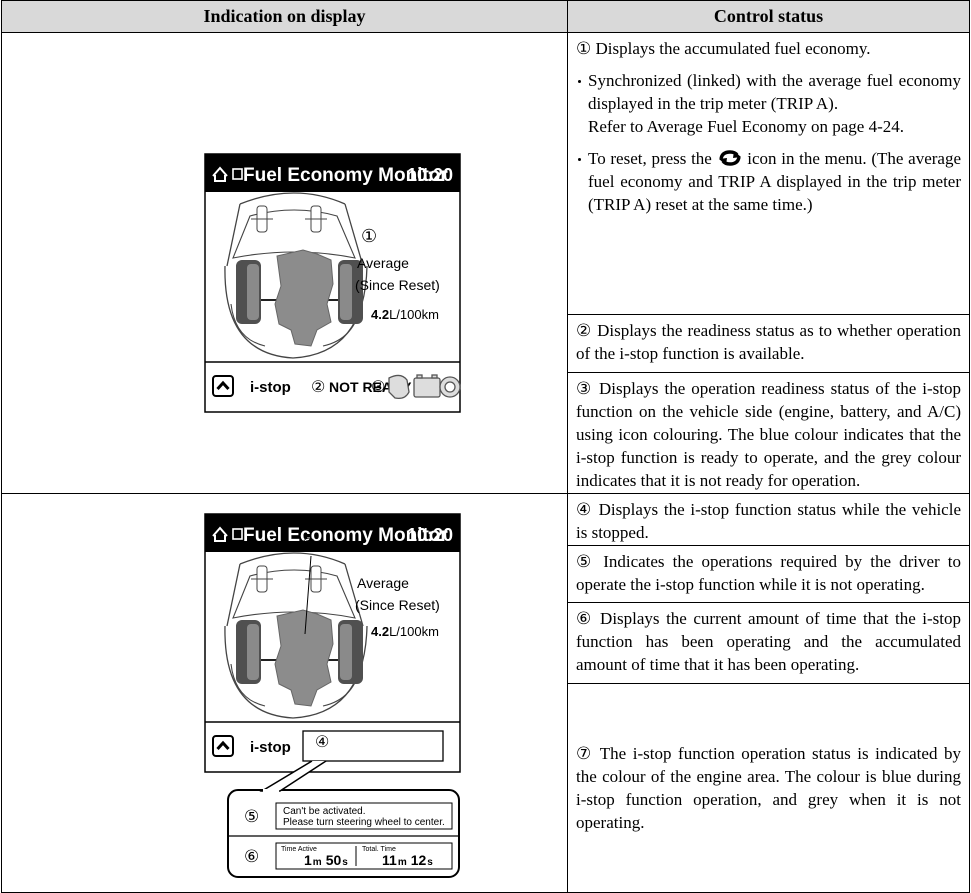  Describe the element at coordinates (407, 860) in the screenshot. I see `total-time: 11m 12s` at that location.